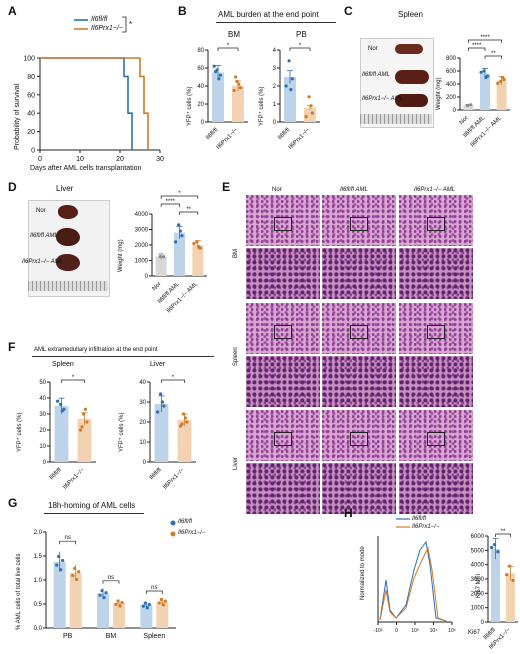 This screenshot has height=654, width=520. I want to click on a-ytick-label: 0, so click(33, 151).